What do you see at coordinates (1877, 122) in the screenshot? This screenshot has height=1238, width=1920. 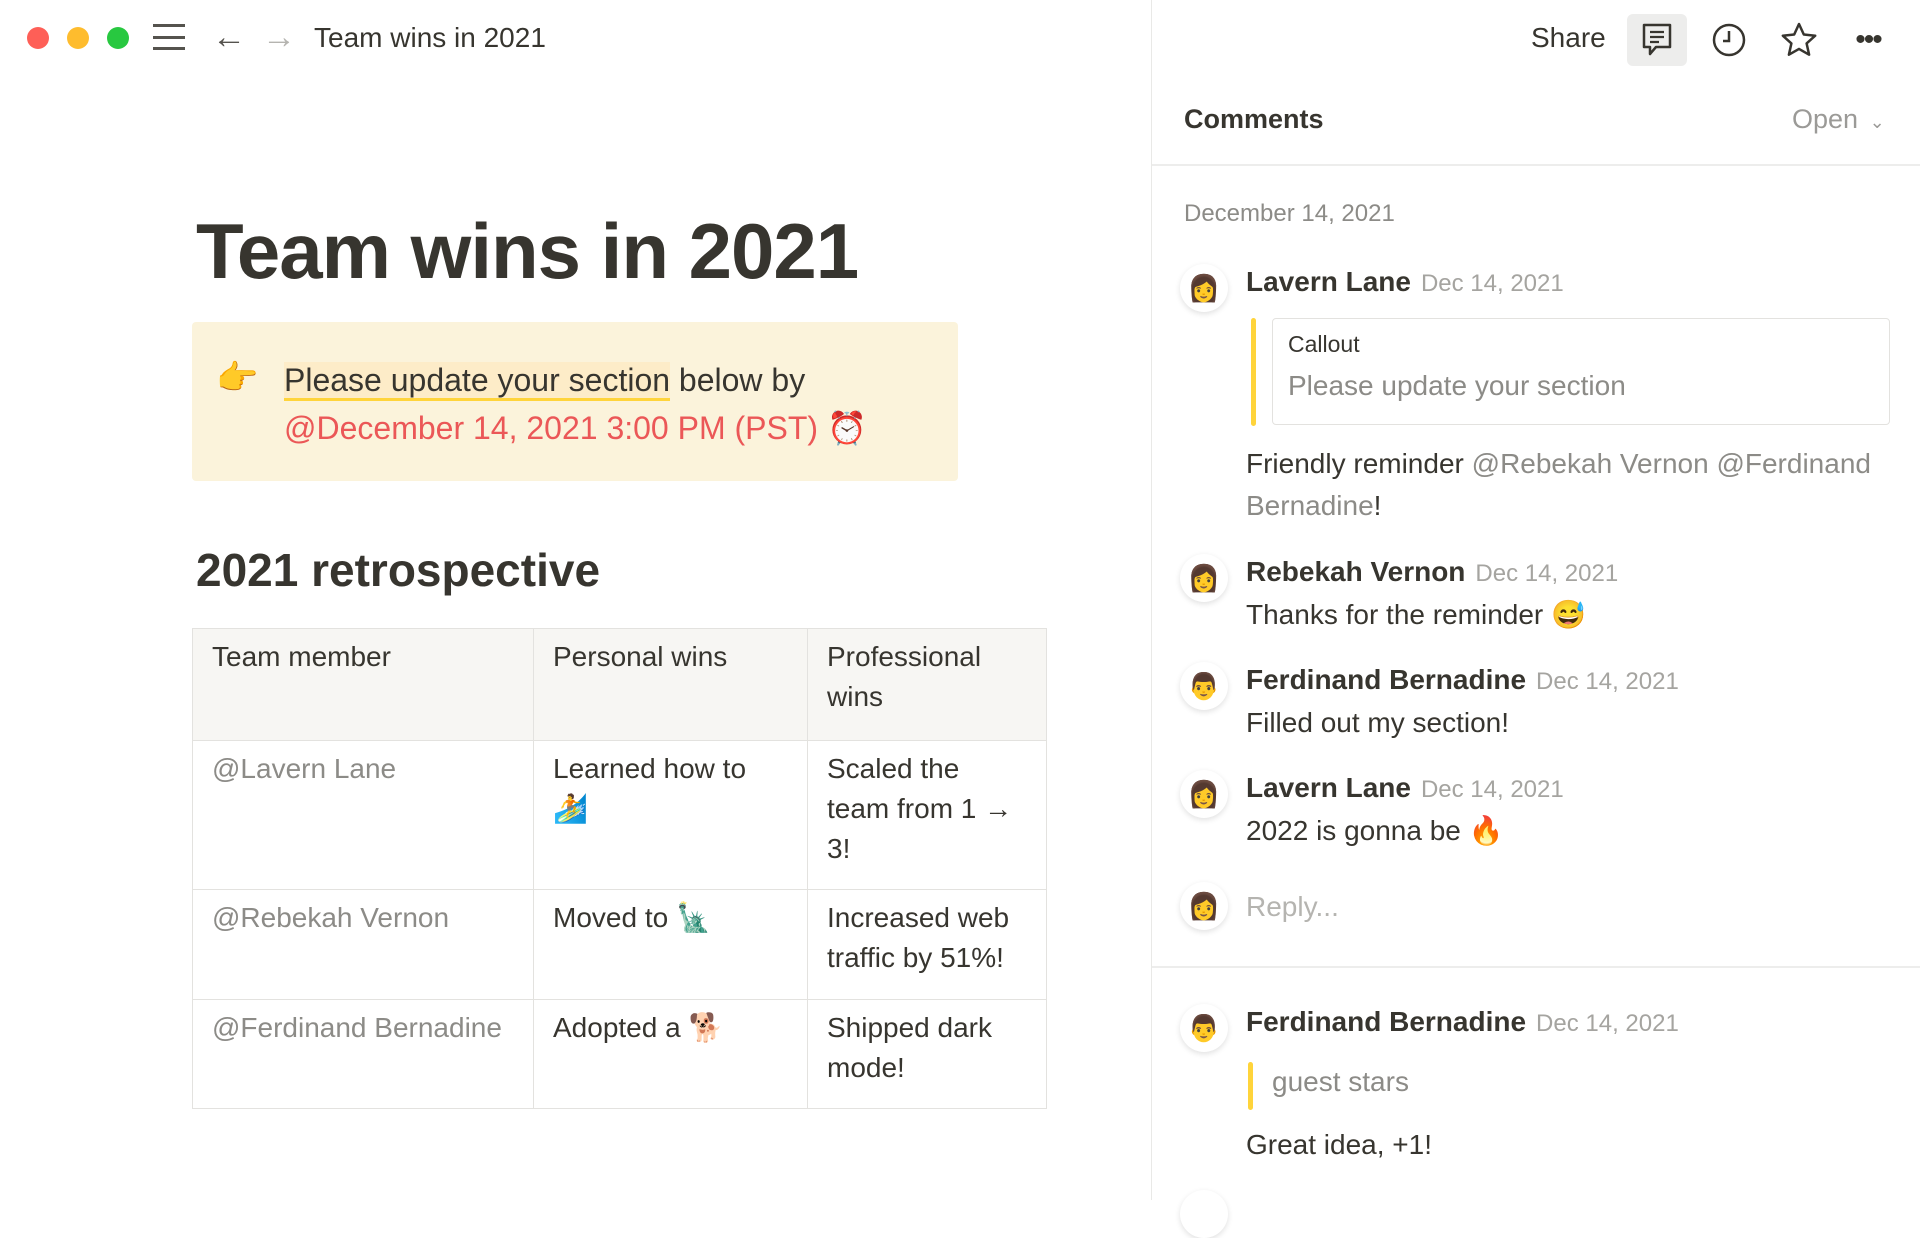 I see `chevron-down-icon: ⌄` at bounding box center [1877, 122].